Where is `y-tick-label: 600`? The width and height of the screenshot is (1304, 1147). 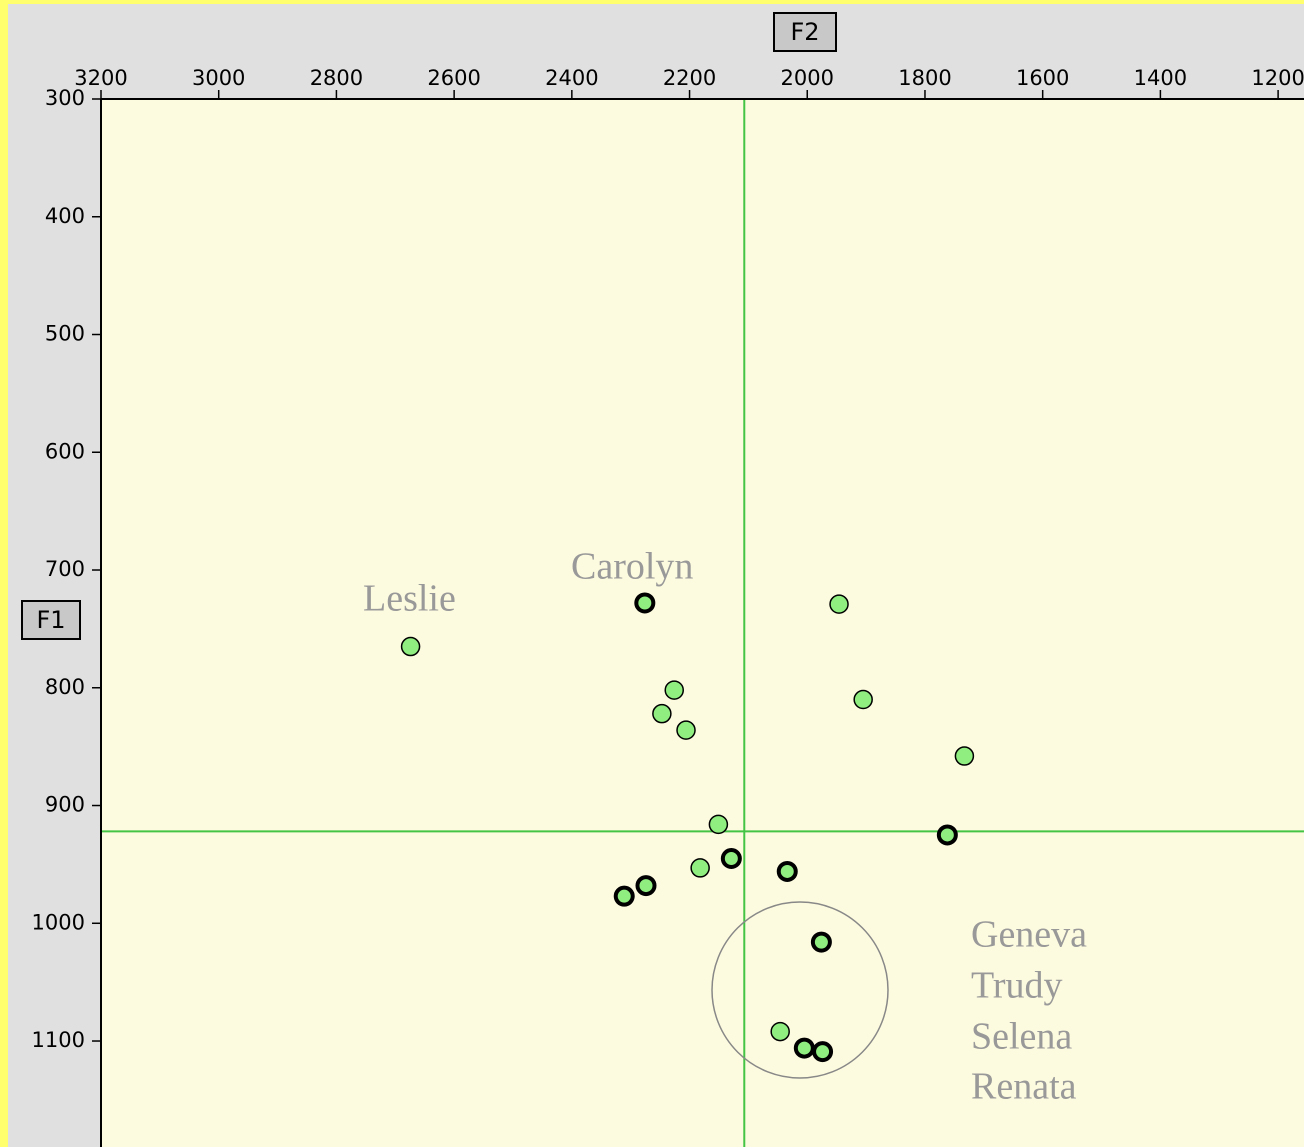
y-tick-label: 600 is located at coordinates (65, 451).